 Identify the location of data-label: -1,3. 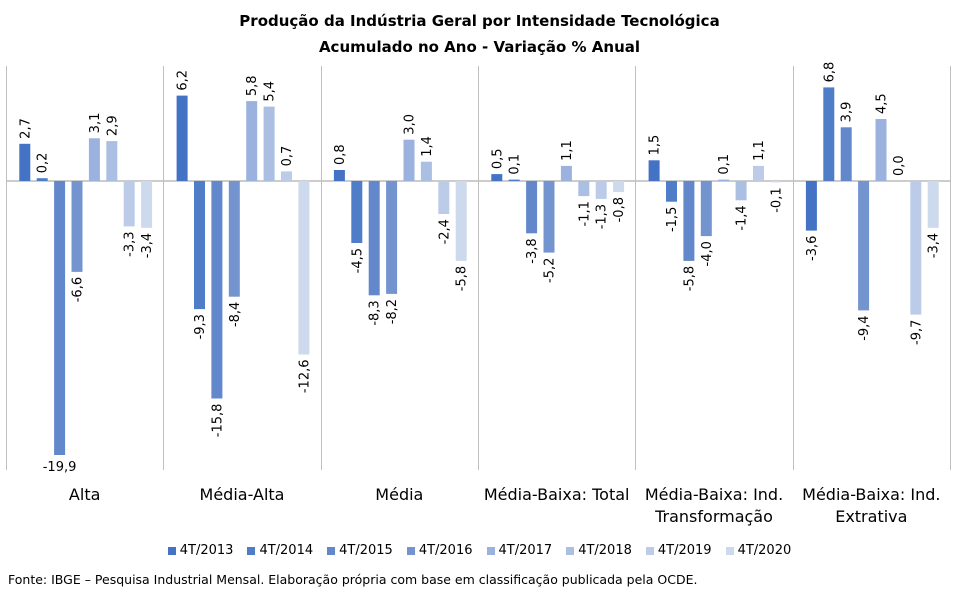
(602, 216).